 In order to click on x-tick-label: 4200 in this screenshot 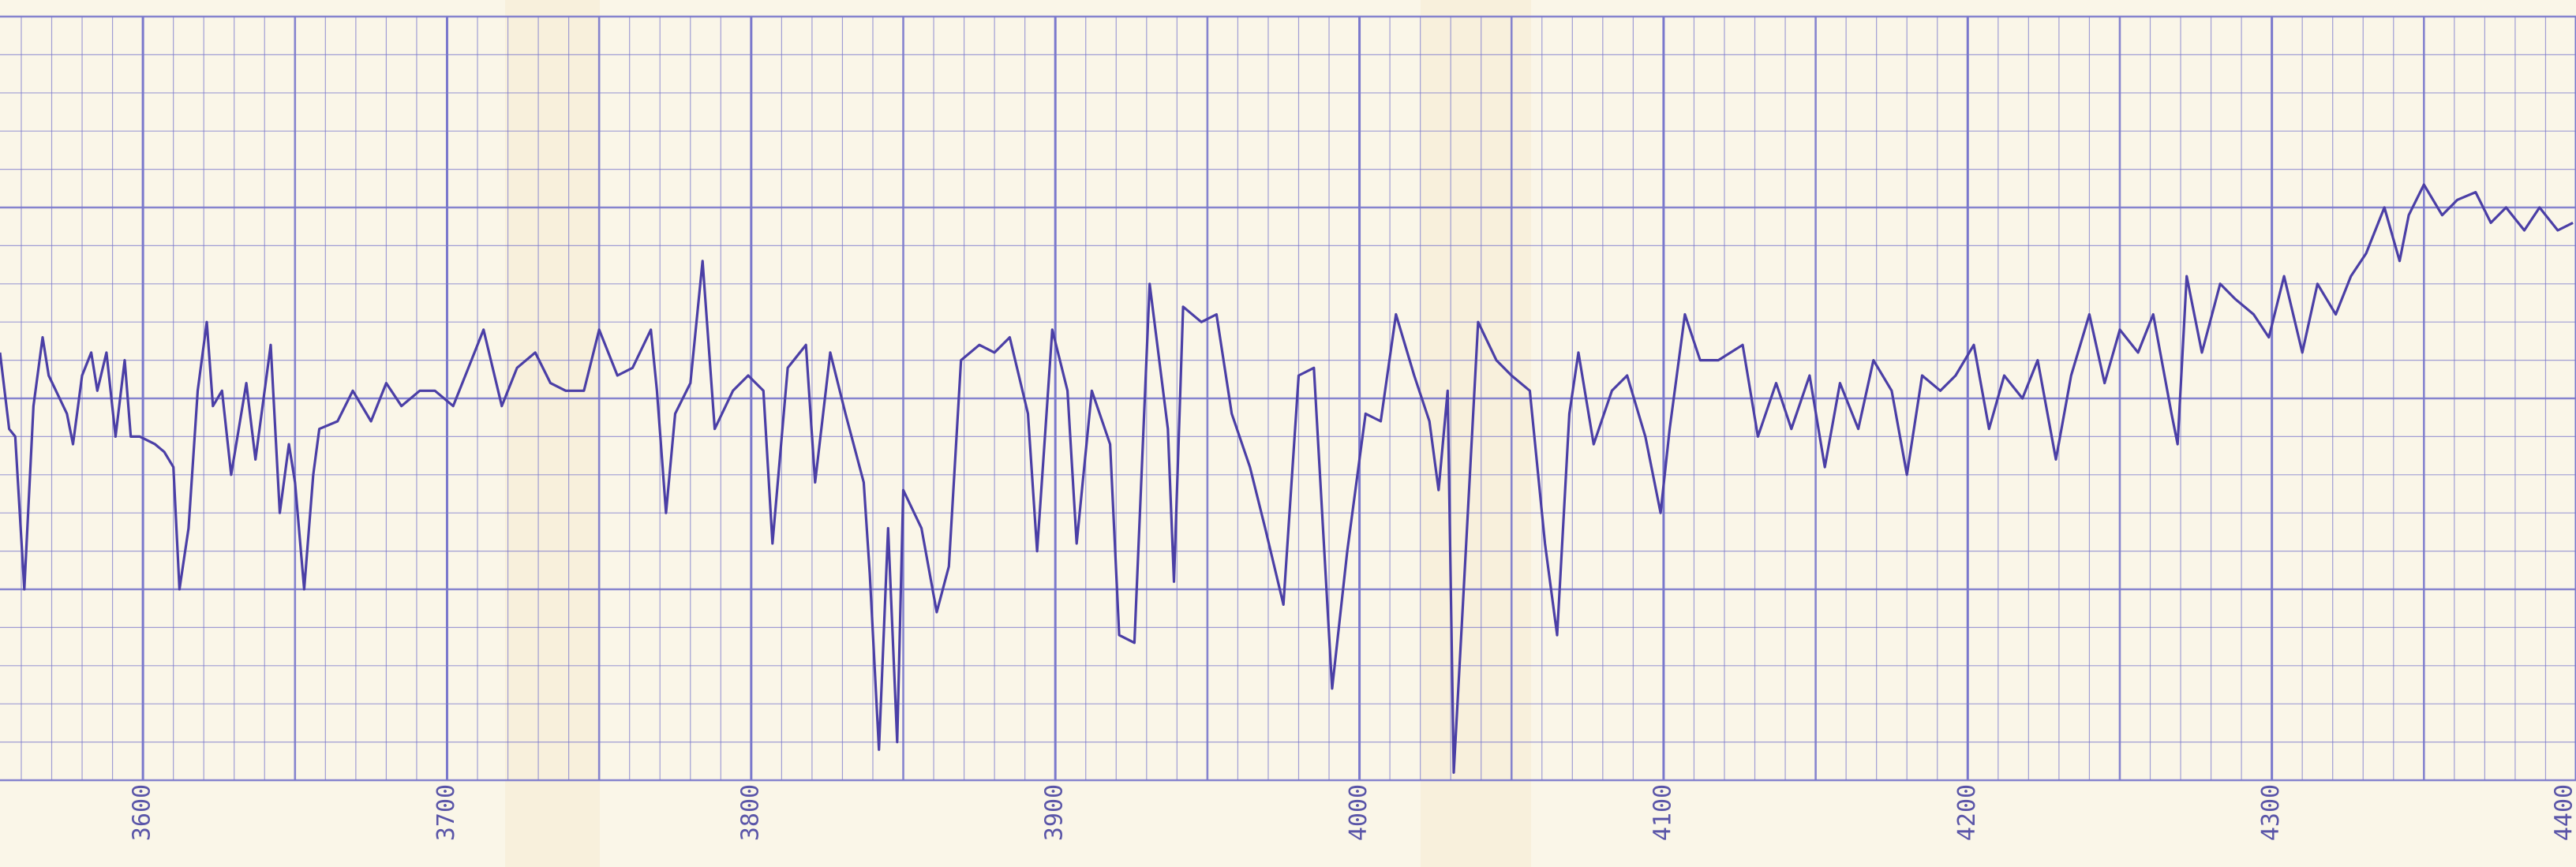, I will do `click(1967, 812)`.